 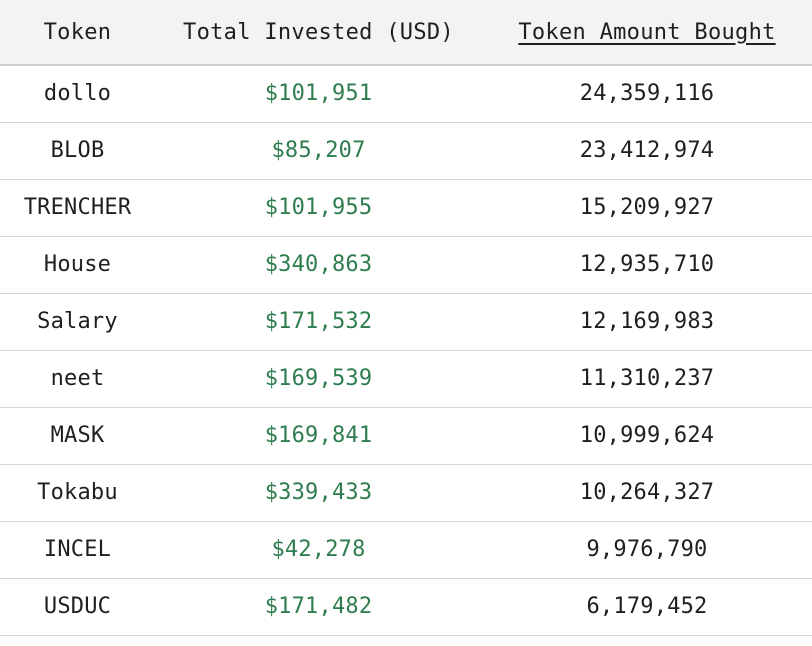 What do you see at coordinates (647, 550) in the screenshot?
I see `cell-amount: 9,976,790` at bounding box center [647, 550].